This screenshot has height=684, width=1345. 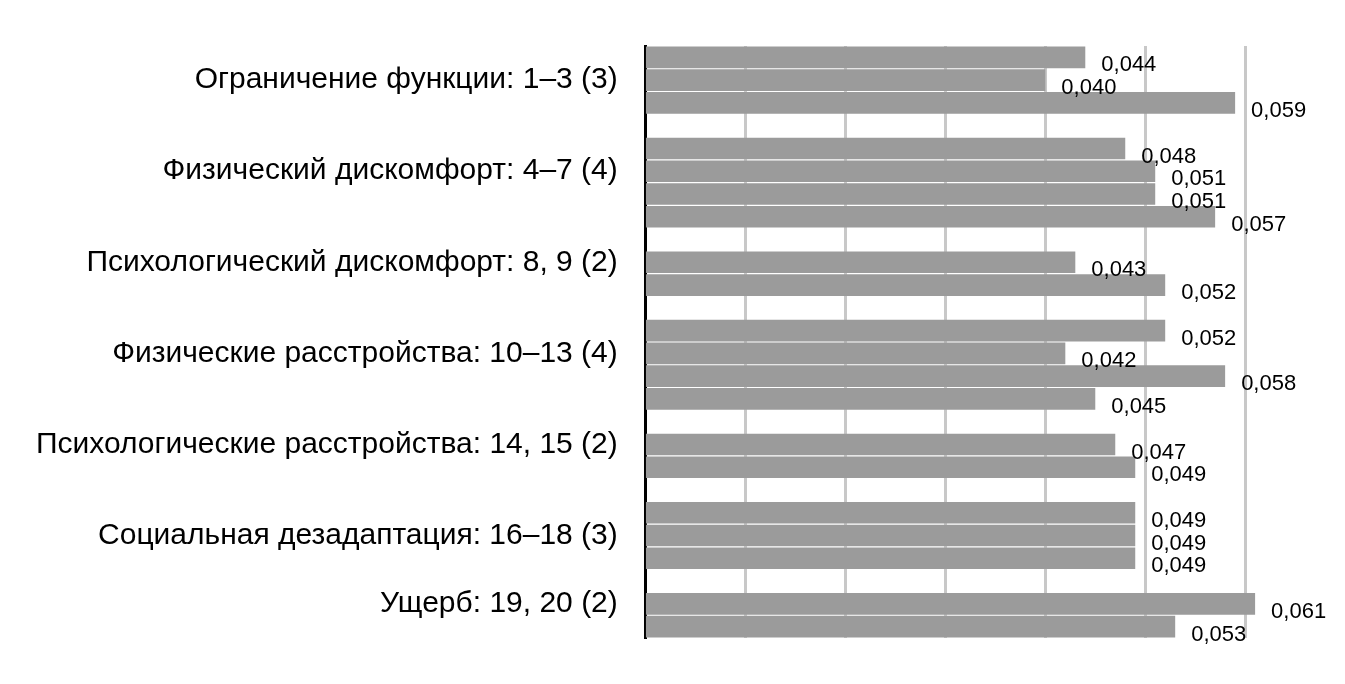 What do you see at coordinates (1279, 109) in the screenshot?
I see `data-label: 0,059` at bounding box center [1279, 109].